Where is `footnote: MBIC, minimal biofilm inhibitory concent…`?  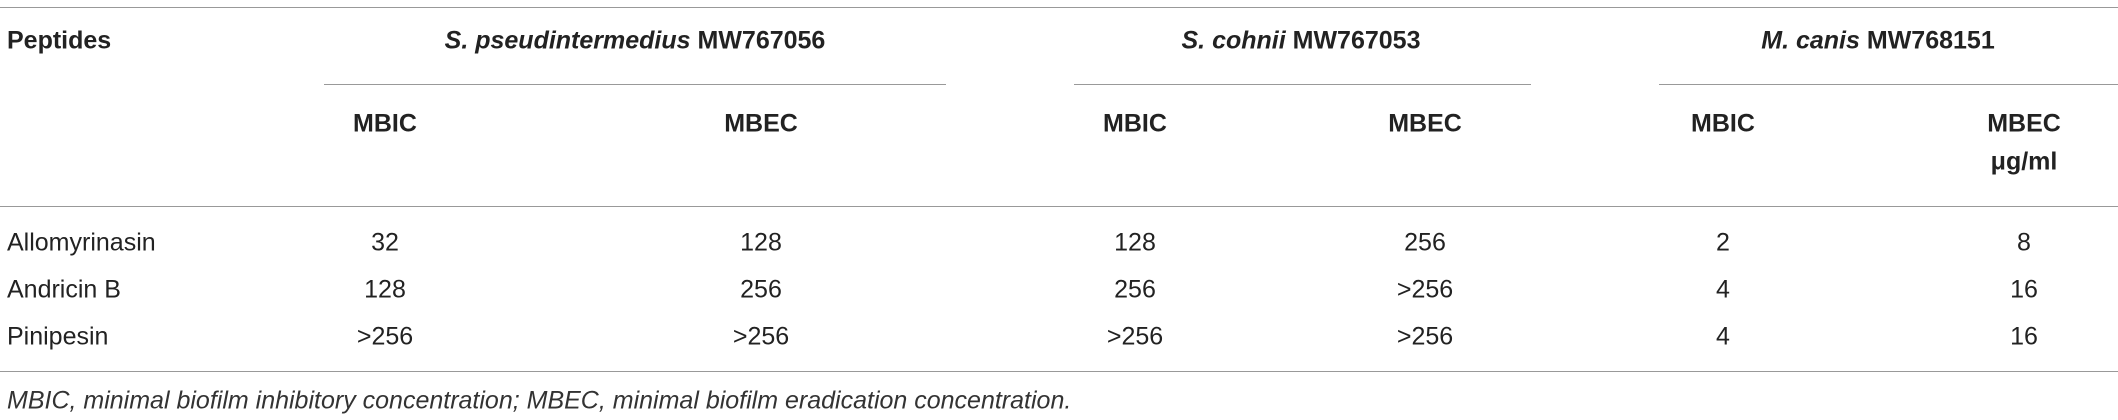 footnote: MBIC, minimal biofilm inhibitory concent… is located at coordinates (539, 400).